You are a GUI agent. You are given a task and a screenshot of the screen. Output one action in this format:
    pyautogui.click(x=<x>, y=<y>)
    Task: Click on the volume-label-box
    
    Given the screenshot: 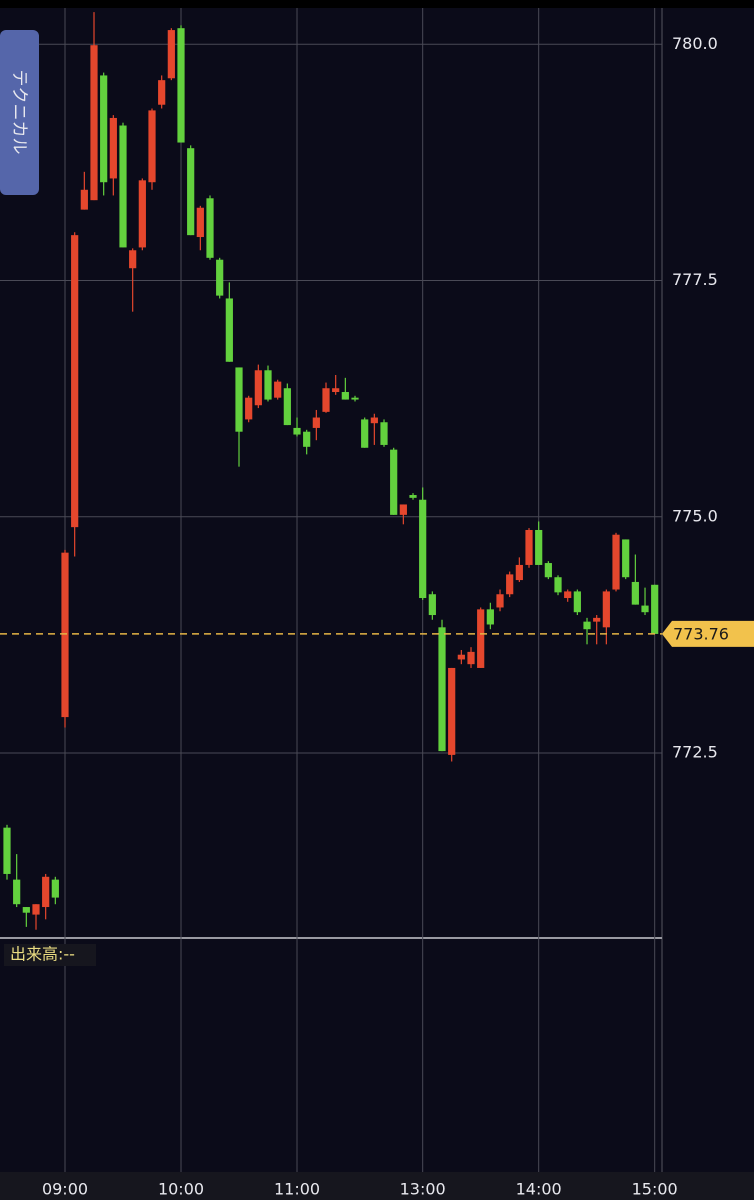 What is the action you would take?
    pyautogui.click(x=50, y=955)
    